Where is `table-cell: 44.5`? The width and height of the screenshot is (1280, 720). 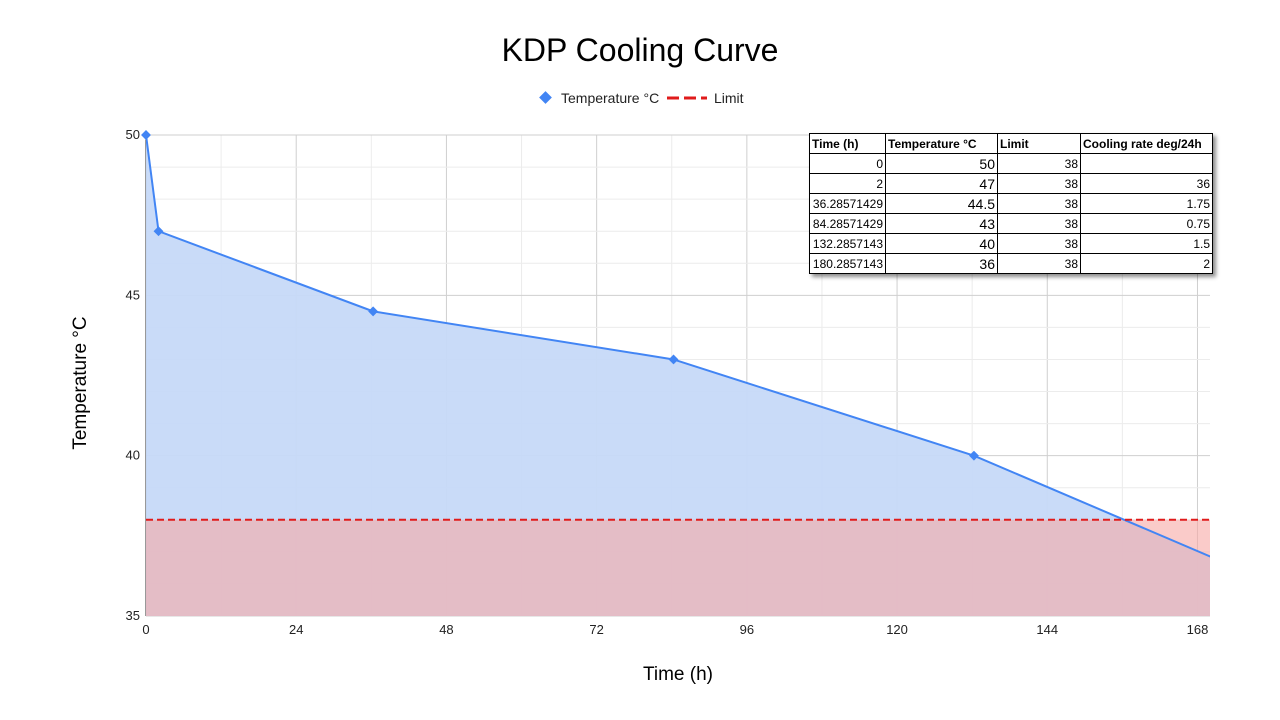 table-cell: 44.5 is located at coordinates (941, 203).